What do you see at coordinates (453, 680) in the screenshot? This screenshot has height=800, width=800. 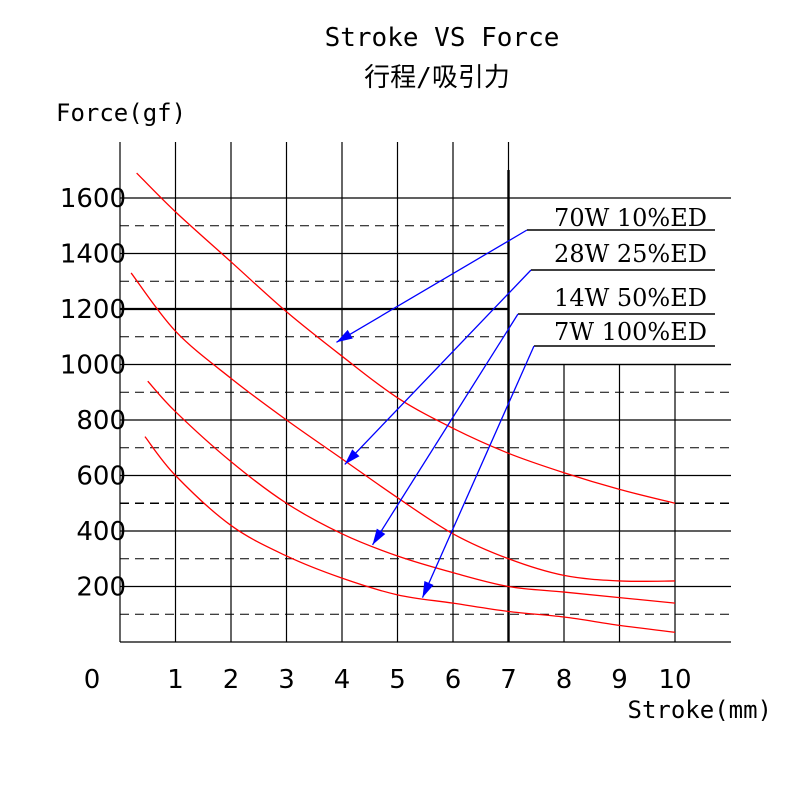 I see `x-tick-label: 6` at bounding box center [453, 680].